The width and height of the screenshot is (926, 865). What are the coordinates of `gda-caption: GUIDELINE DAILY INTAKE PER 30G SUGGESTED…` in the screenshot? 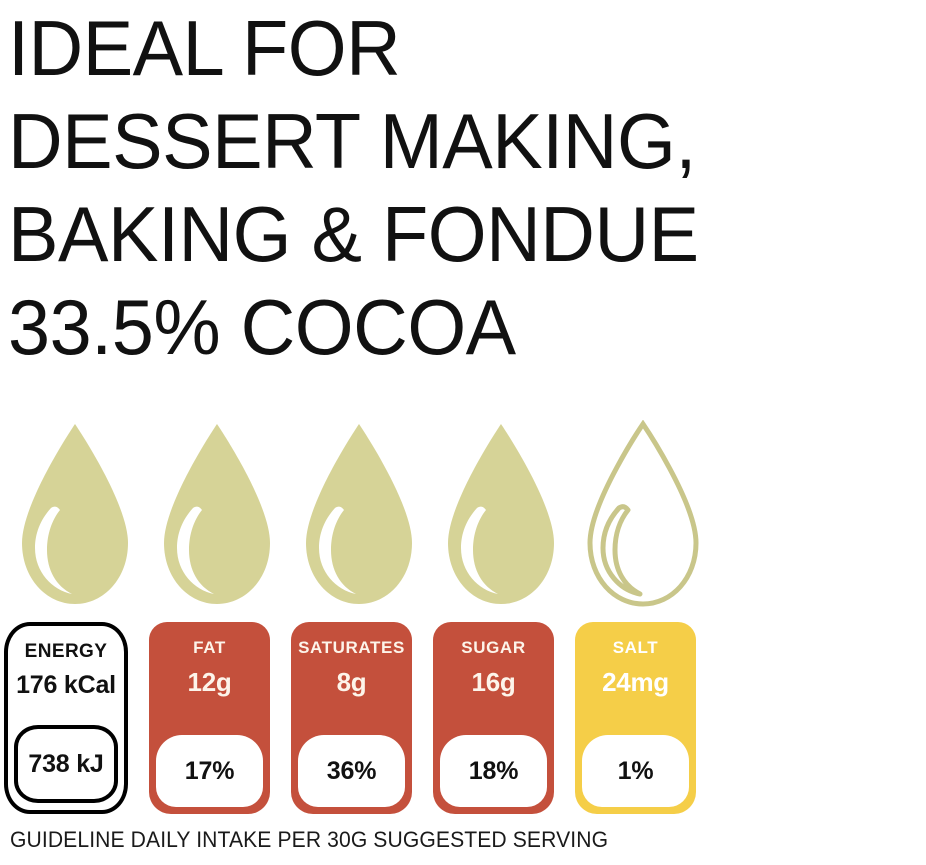 It's located at (309, 839).